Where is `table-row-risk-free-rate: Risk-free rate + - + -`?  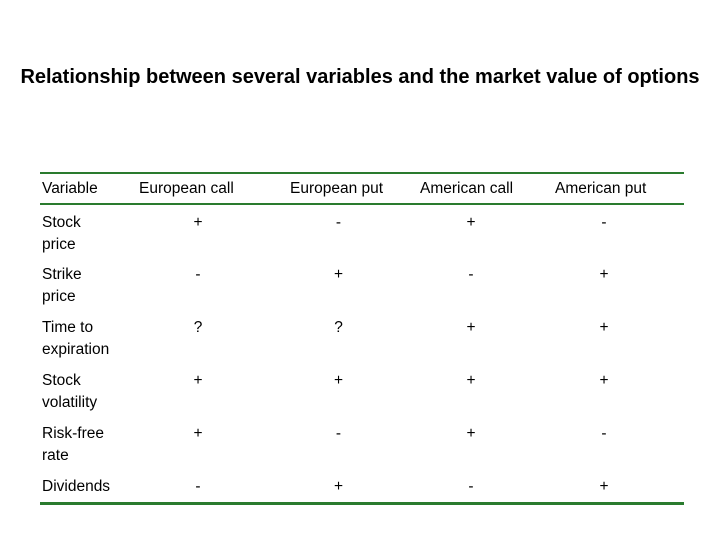 table-row-risk-free-rate: Risk-free rate + - + - is located at coordinates (362, 442).